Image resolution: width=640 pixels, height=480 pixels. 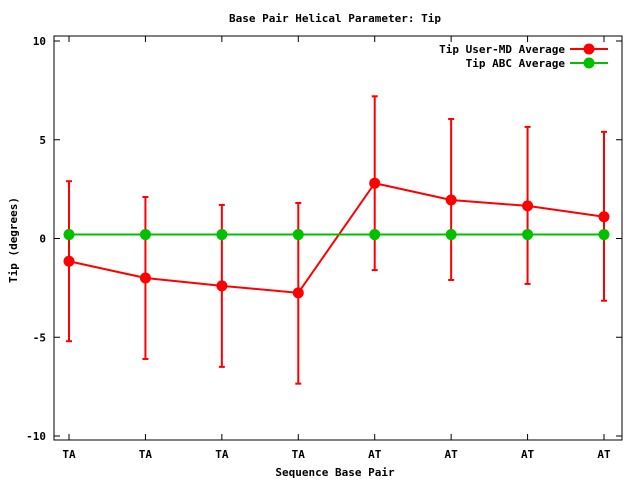 What do you see at coordinates (13, 240) in the screenshot?
I see `y-axis-label: Tip (degrees)` at bounding box center [13, 240].